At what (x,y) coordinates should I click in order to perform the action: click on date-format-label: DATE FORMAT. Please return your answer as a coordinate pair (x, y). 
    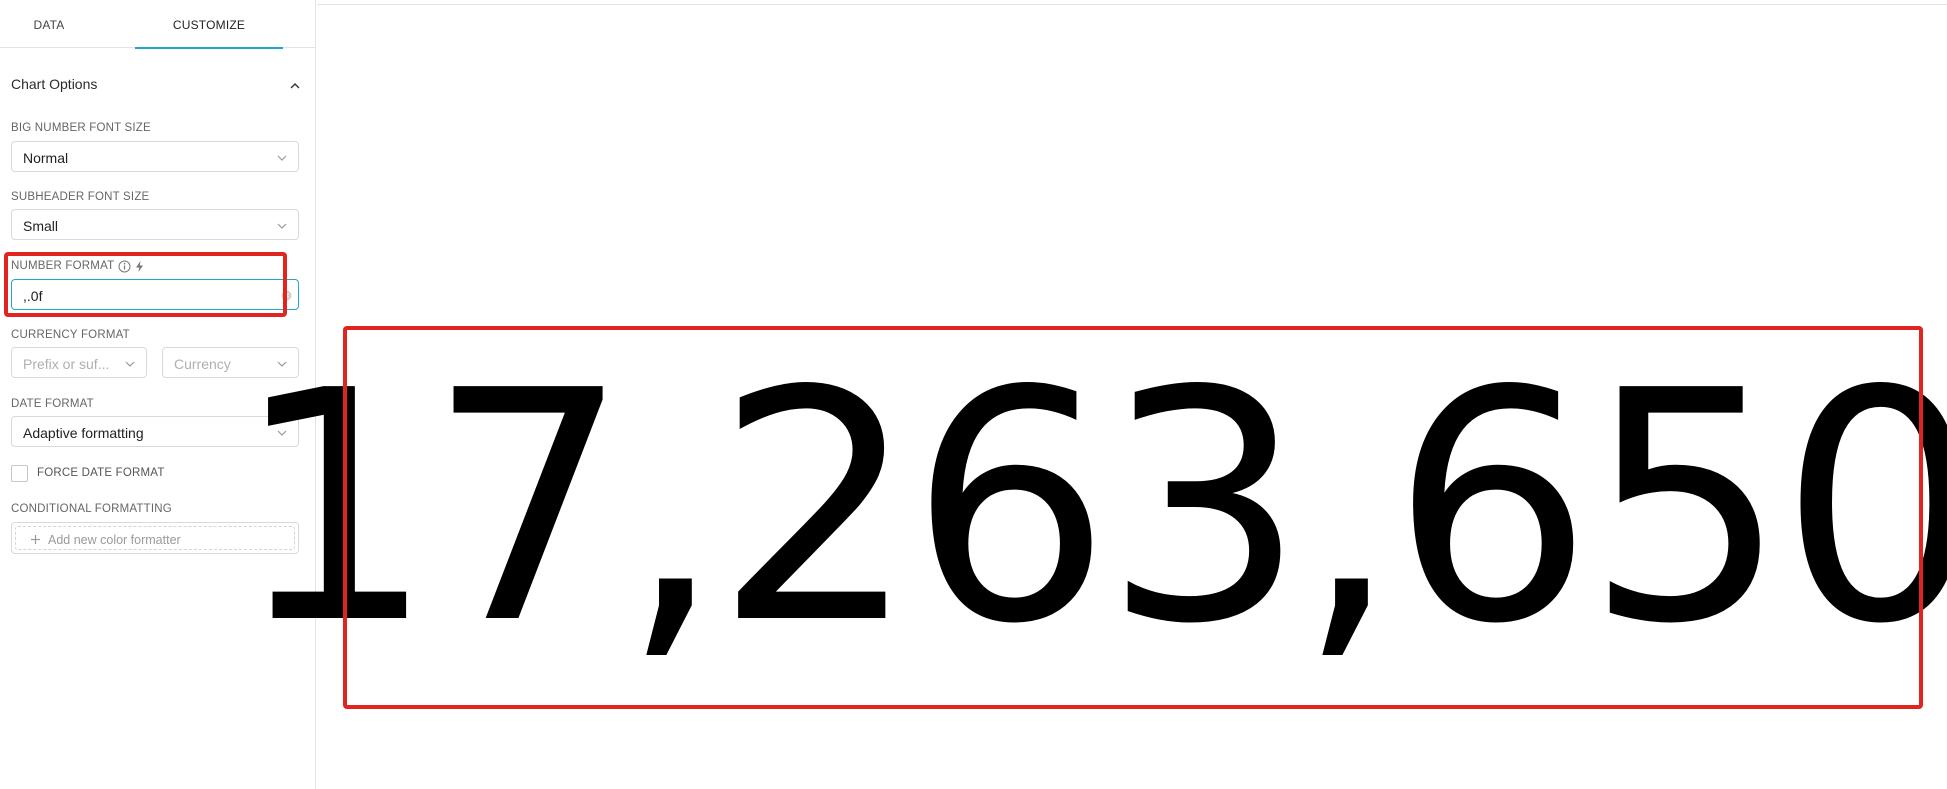
    Looking at the image, I should click on (52, 404).